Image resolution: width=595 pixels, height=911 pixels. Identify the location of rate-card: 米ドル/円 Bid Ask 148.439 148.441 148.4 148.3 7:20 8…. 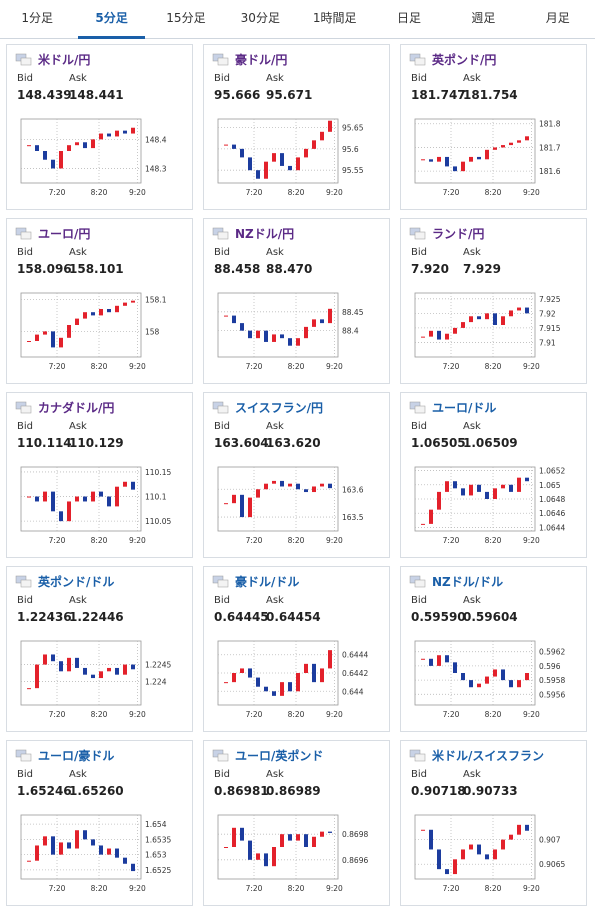
(99, 127).